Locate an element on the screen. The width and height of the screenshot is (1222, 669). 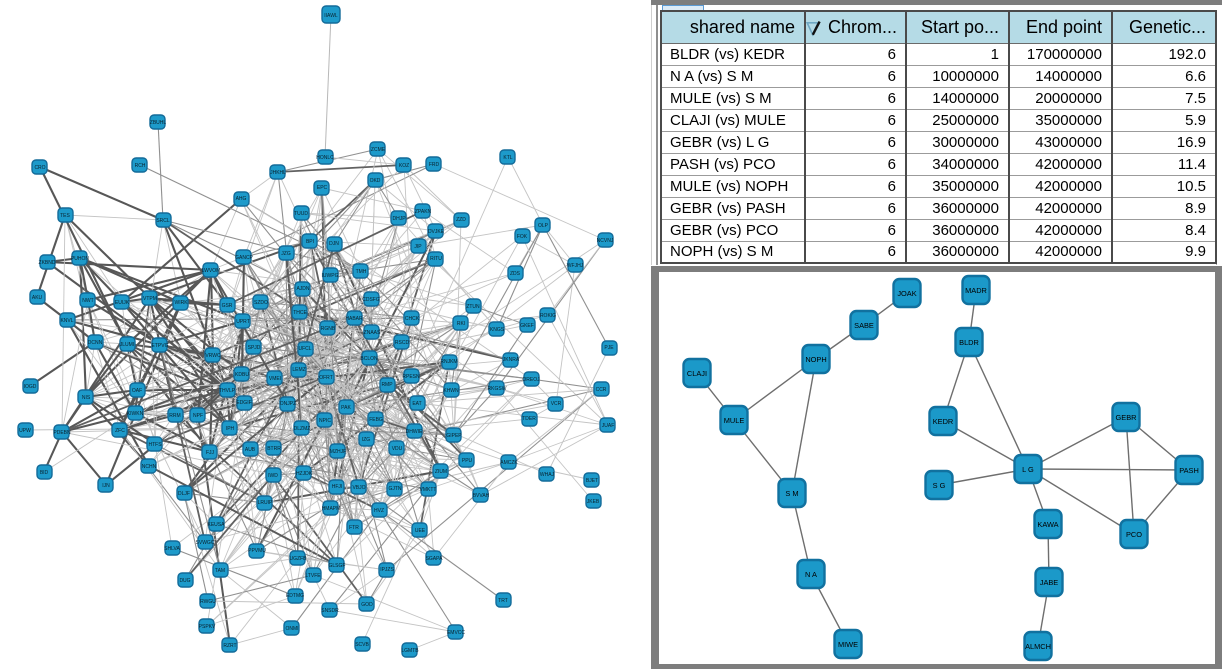
svg-text: LGMTB is located at coordinates (410, 651).